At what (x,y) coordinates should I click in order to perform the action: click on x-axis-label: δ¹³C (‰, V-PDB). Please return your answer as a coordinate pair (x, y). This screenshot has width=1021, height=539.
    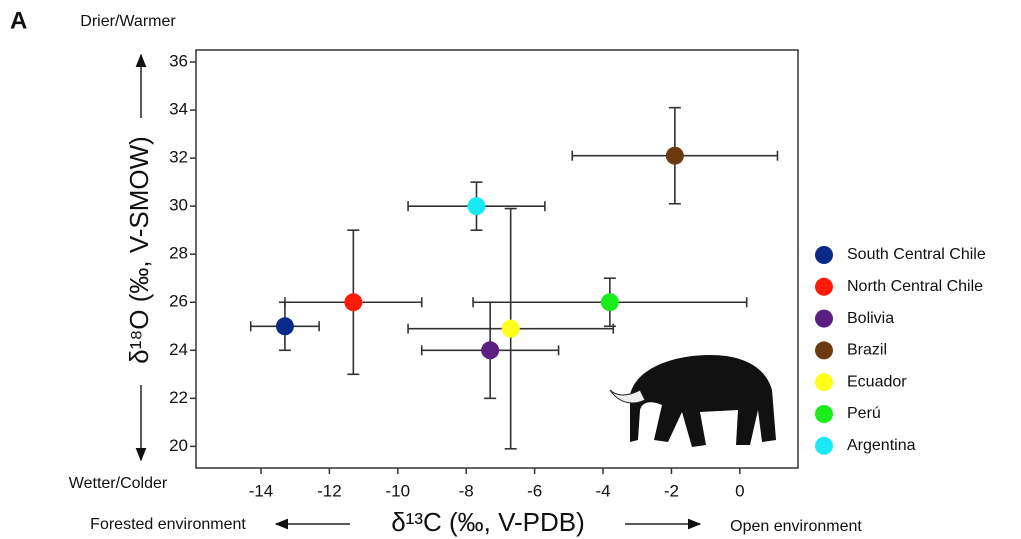
    Looking at the image, I should click on (488, 522).